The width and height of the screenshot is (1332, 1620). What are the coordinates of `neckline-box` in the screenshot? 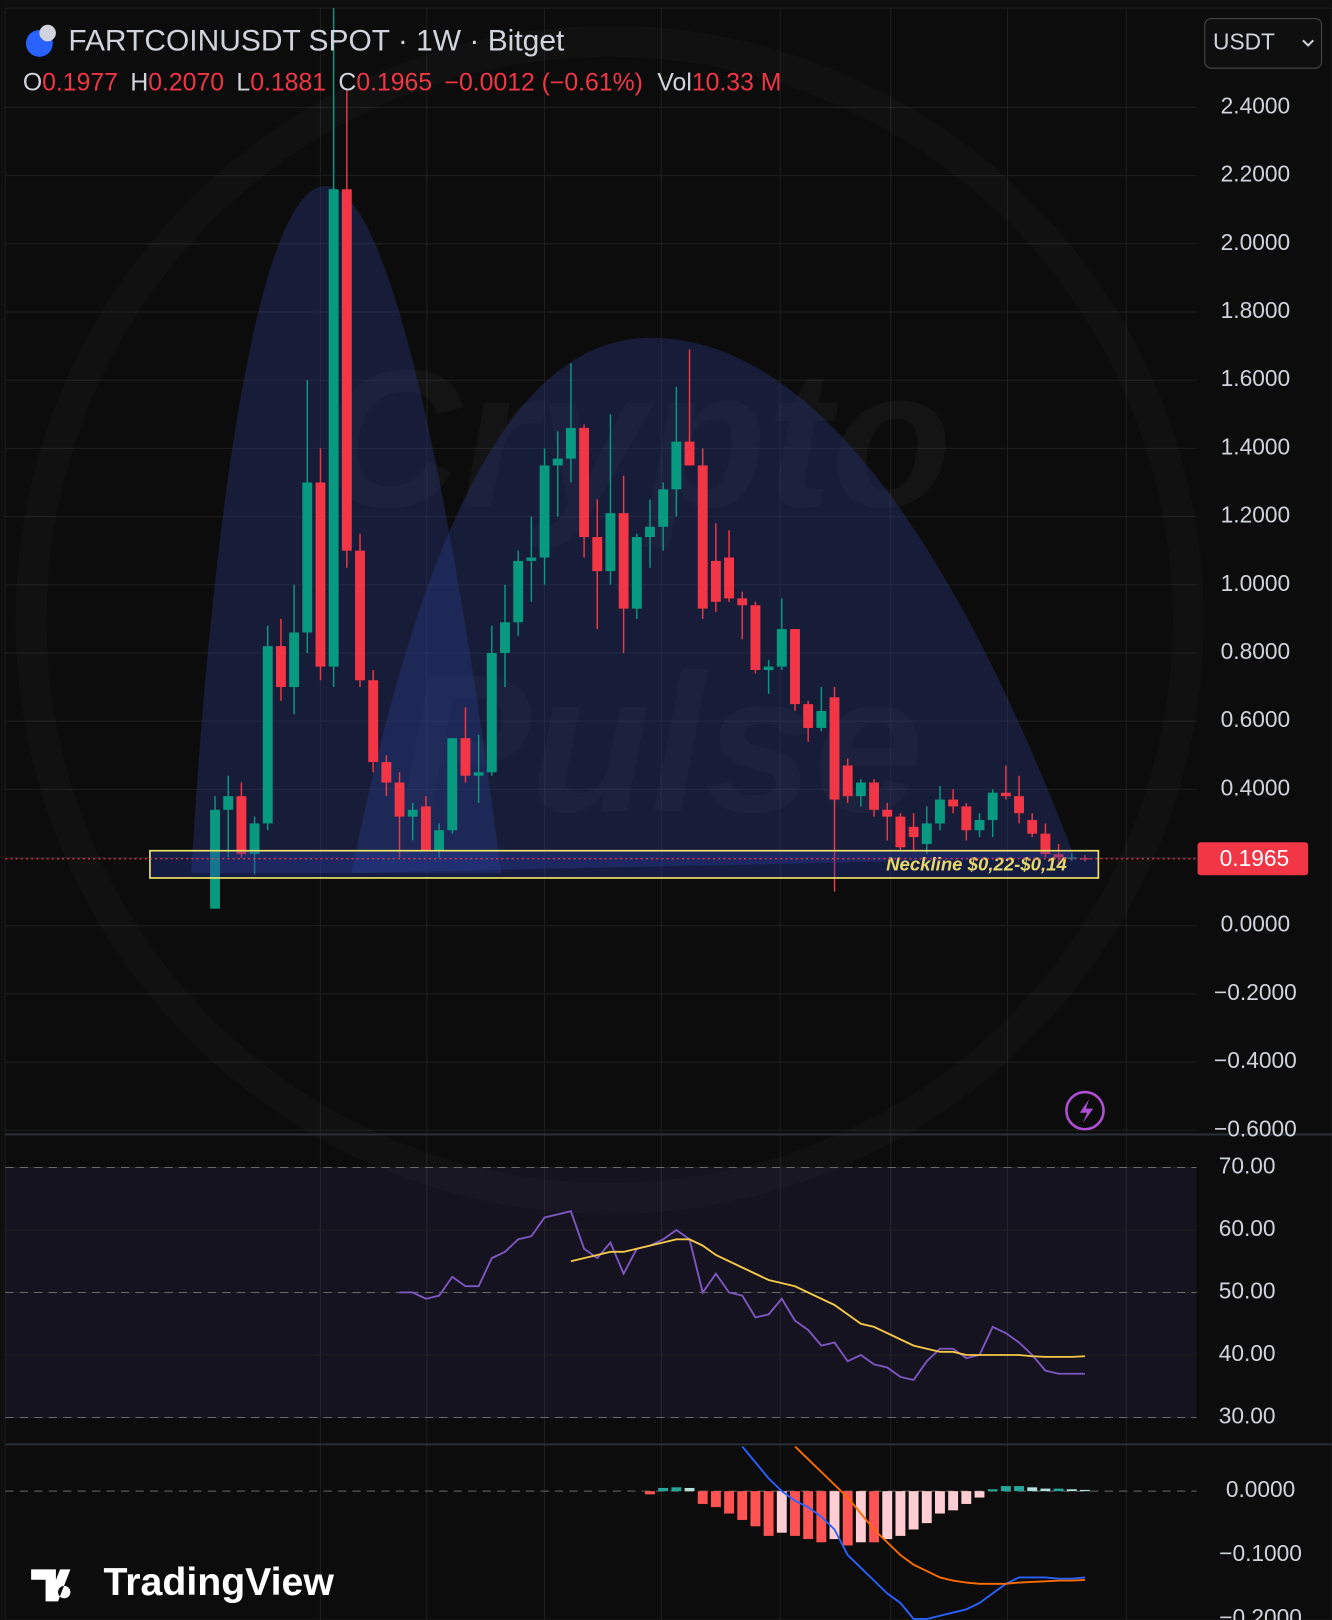 It's located at (624, 864).